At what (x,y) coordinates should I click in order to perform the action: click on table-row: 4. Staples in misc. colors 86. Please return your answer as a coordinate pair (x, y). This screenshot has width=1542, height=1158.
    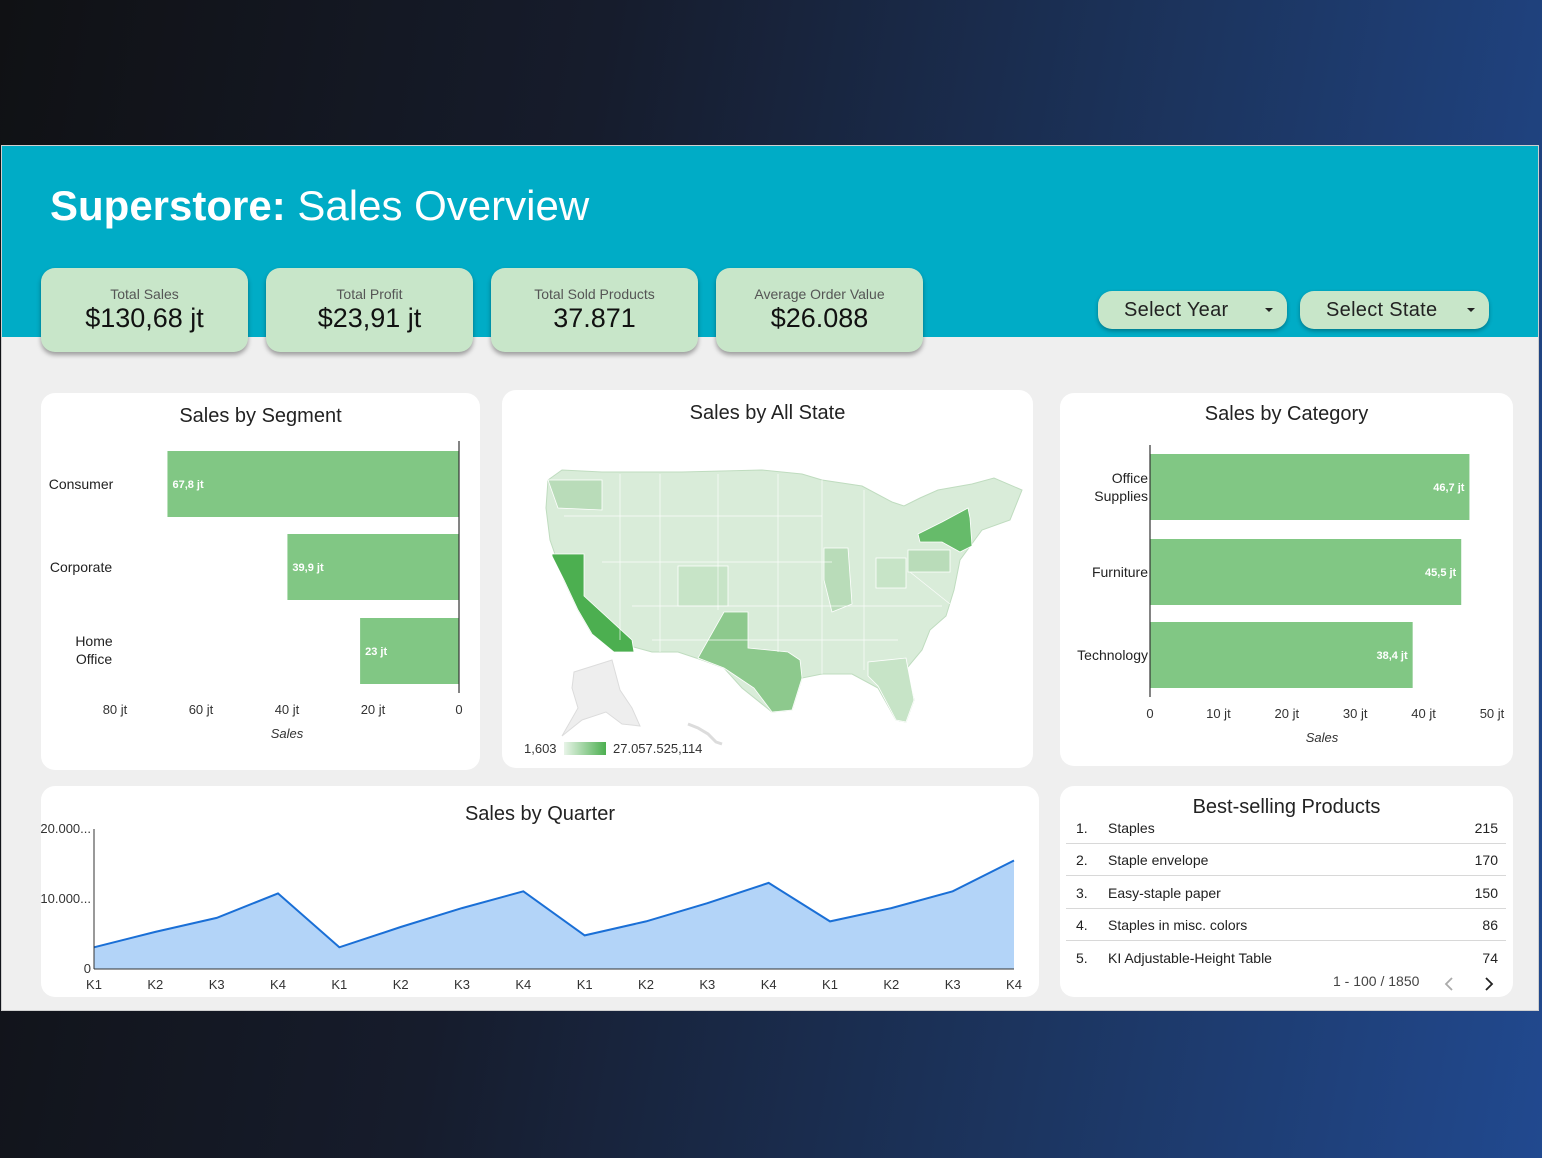
    Looking at the image, I should click on (1286, 925).